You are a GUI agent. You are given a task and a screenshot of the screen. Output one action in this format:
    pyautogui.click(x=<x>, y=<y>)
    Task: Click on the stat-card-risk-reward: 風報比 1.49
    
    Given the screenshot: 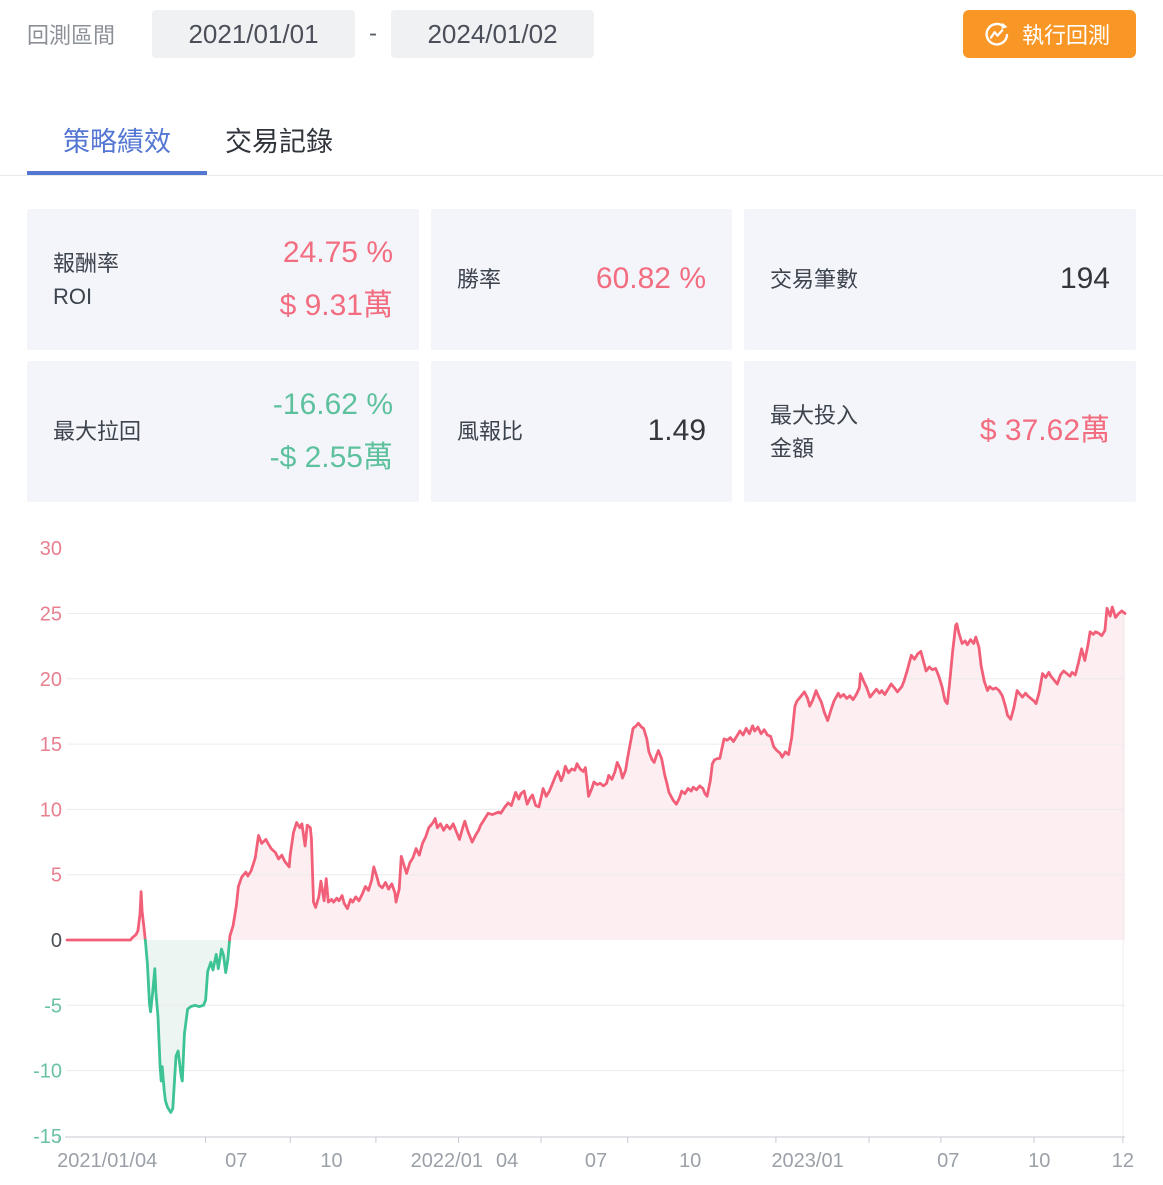 What is the action you would take?
    pyautogui.click(x=581, y=431)
    